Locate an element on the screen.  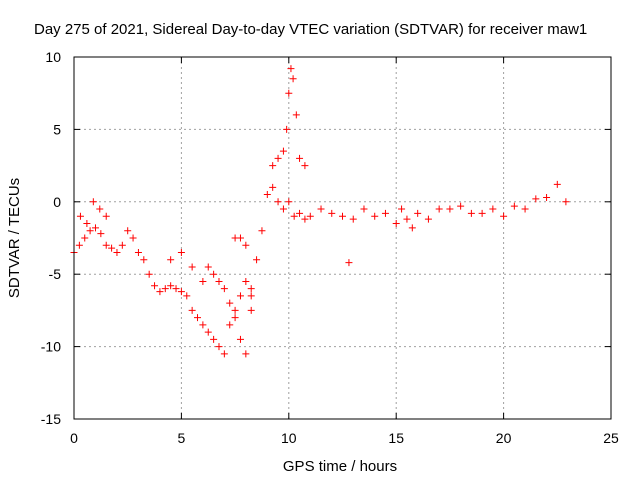
series-isolated is located at coordinates (349, 263).